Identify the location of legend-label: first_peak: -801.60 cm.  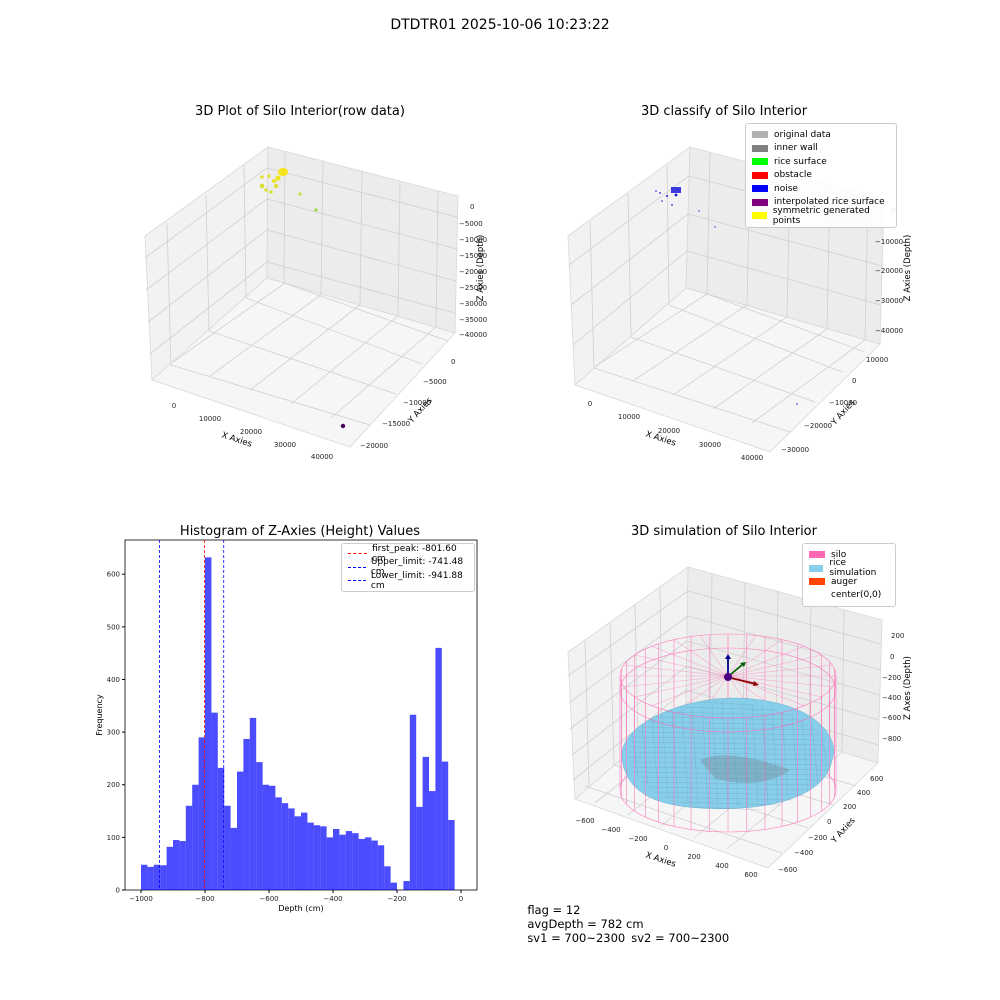
(414, 553).